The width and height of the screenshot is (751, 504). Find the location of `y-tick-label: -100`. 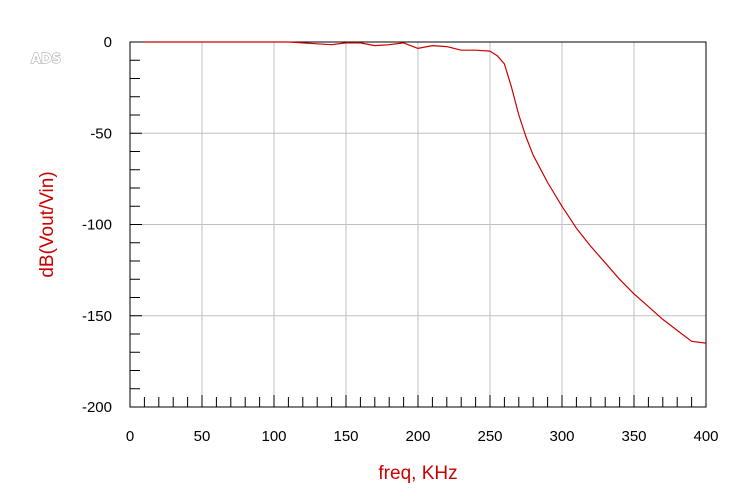

y-tick-label: -100 is located at coordinates (97, 225).